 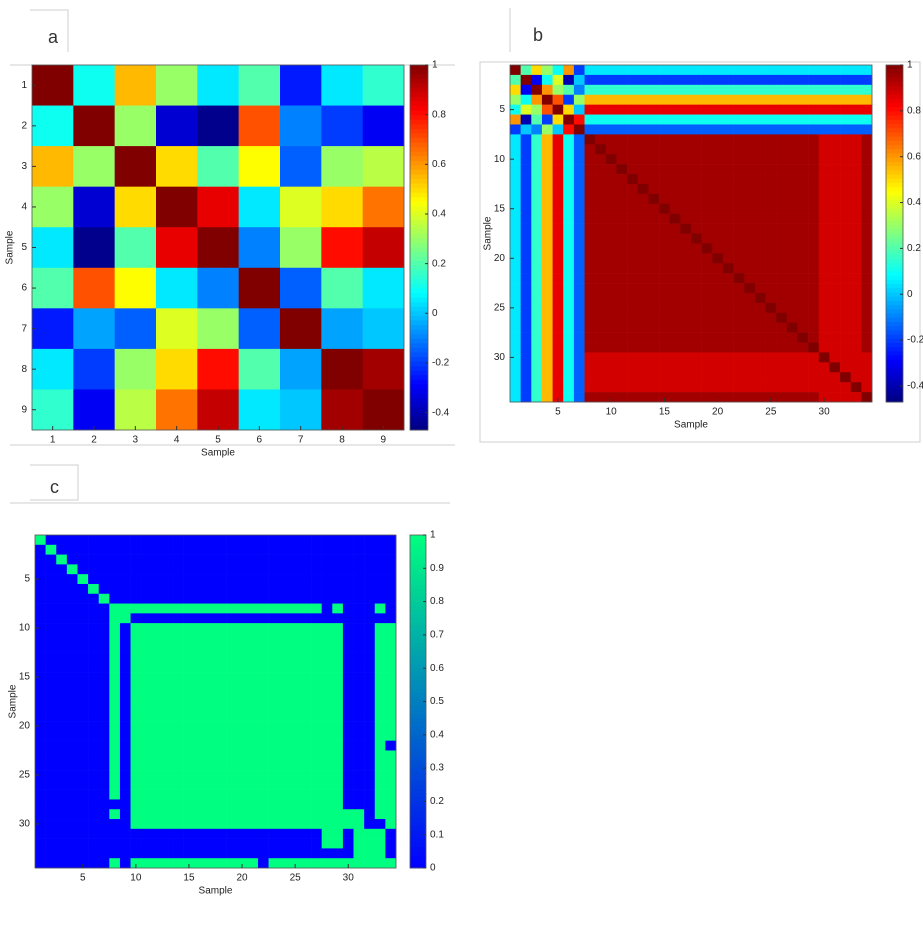 I want to click on y-axis-label: Sample, so click(x=10, y=247).